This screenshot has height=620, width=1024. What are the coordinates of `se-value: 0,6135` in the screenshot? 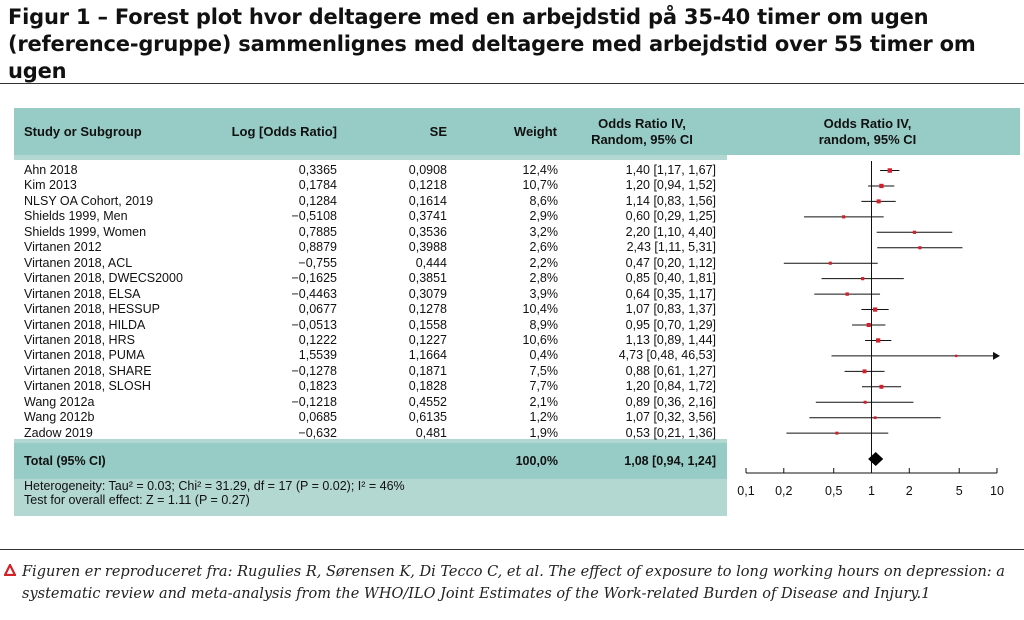 It's located at (427, 417).